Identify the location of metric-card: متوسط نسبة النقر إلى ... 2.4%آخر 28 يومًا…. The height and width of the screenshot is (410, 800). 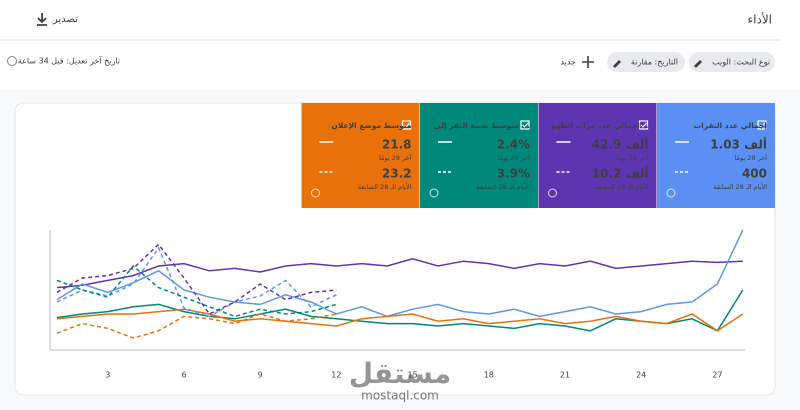
(479, 155).